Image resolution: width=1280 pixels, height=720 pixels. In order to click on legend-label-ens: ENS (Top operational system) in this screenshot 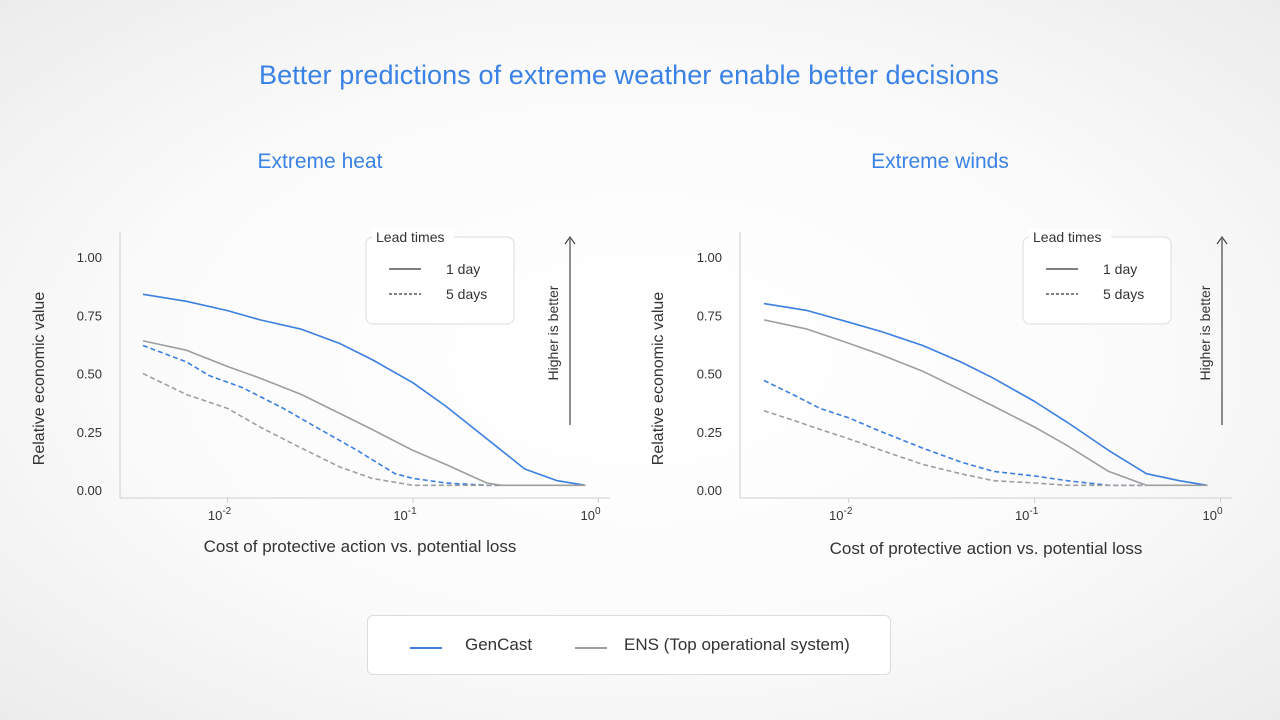, I will do `click(737, 644)`.